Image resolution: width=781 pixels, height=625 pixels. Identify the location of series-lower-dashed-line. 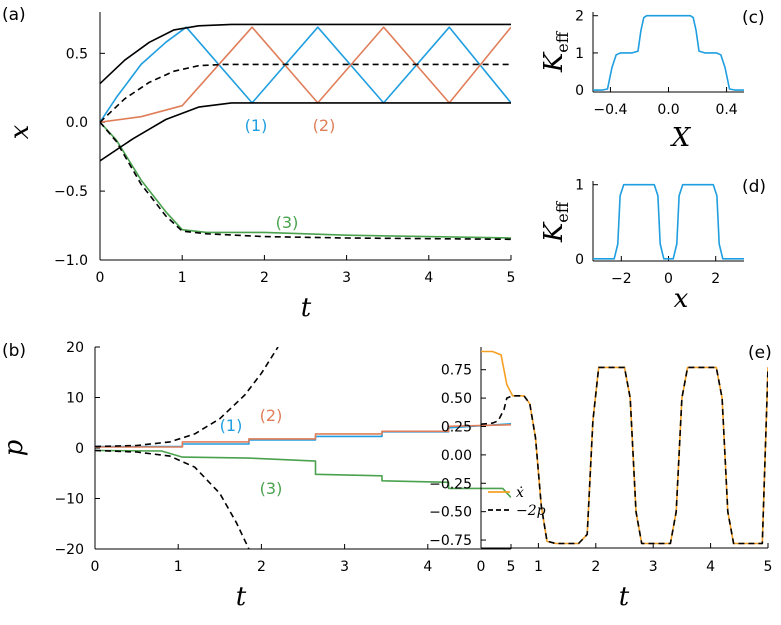
(305, 181).